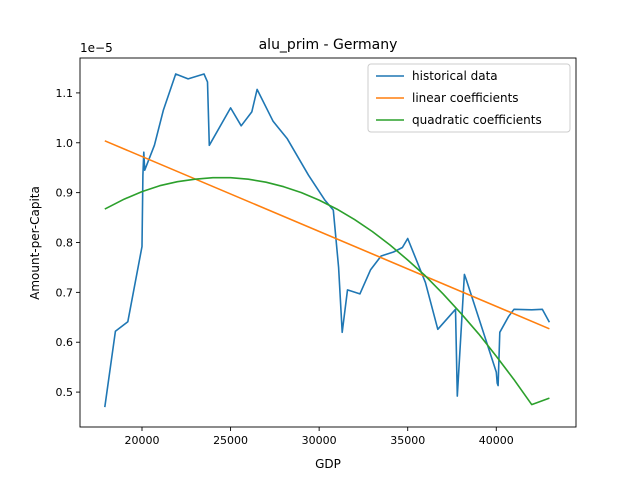 This screenshot has width=640, height=484. Describe the element at coordinates (35, 243) in the screenshot. I see `y-axis-label: Amount-per-Capita` at that location.